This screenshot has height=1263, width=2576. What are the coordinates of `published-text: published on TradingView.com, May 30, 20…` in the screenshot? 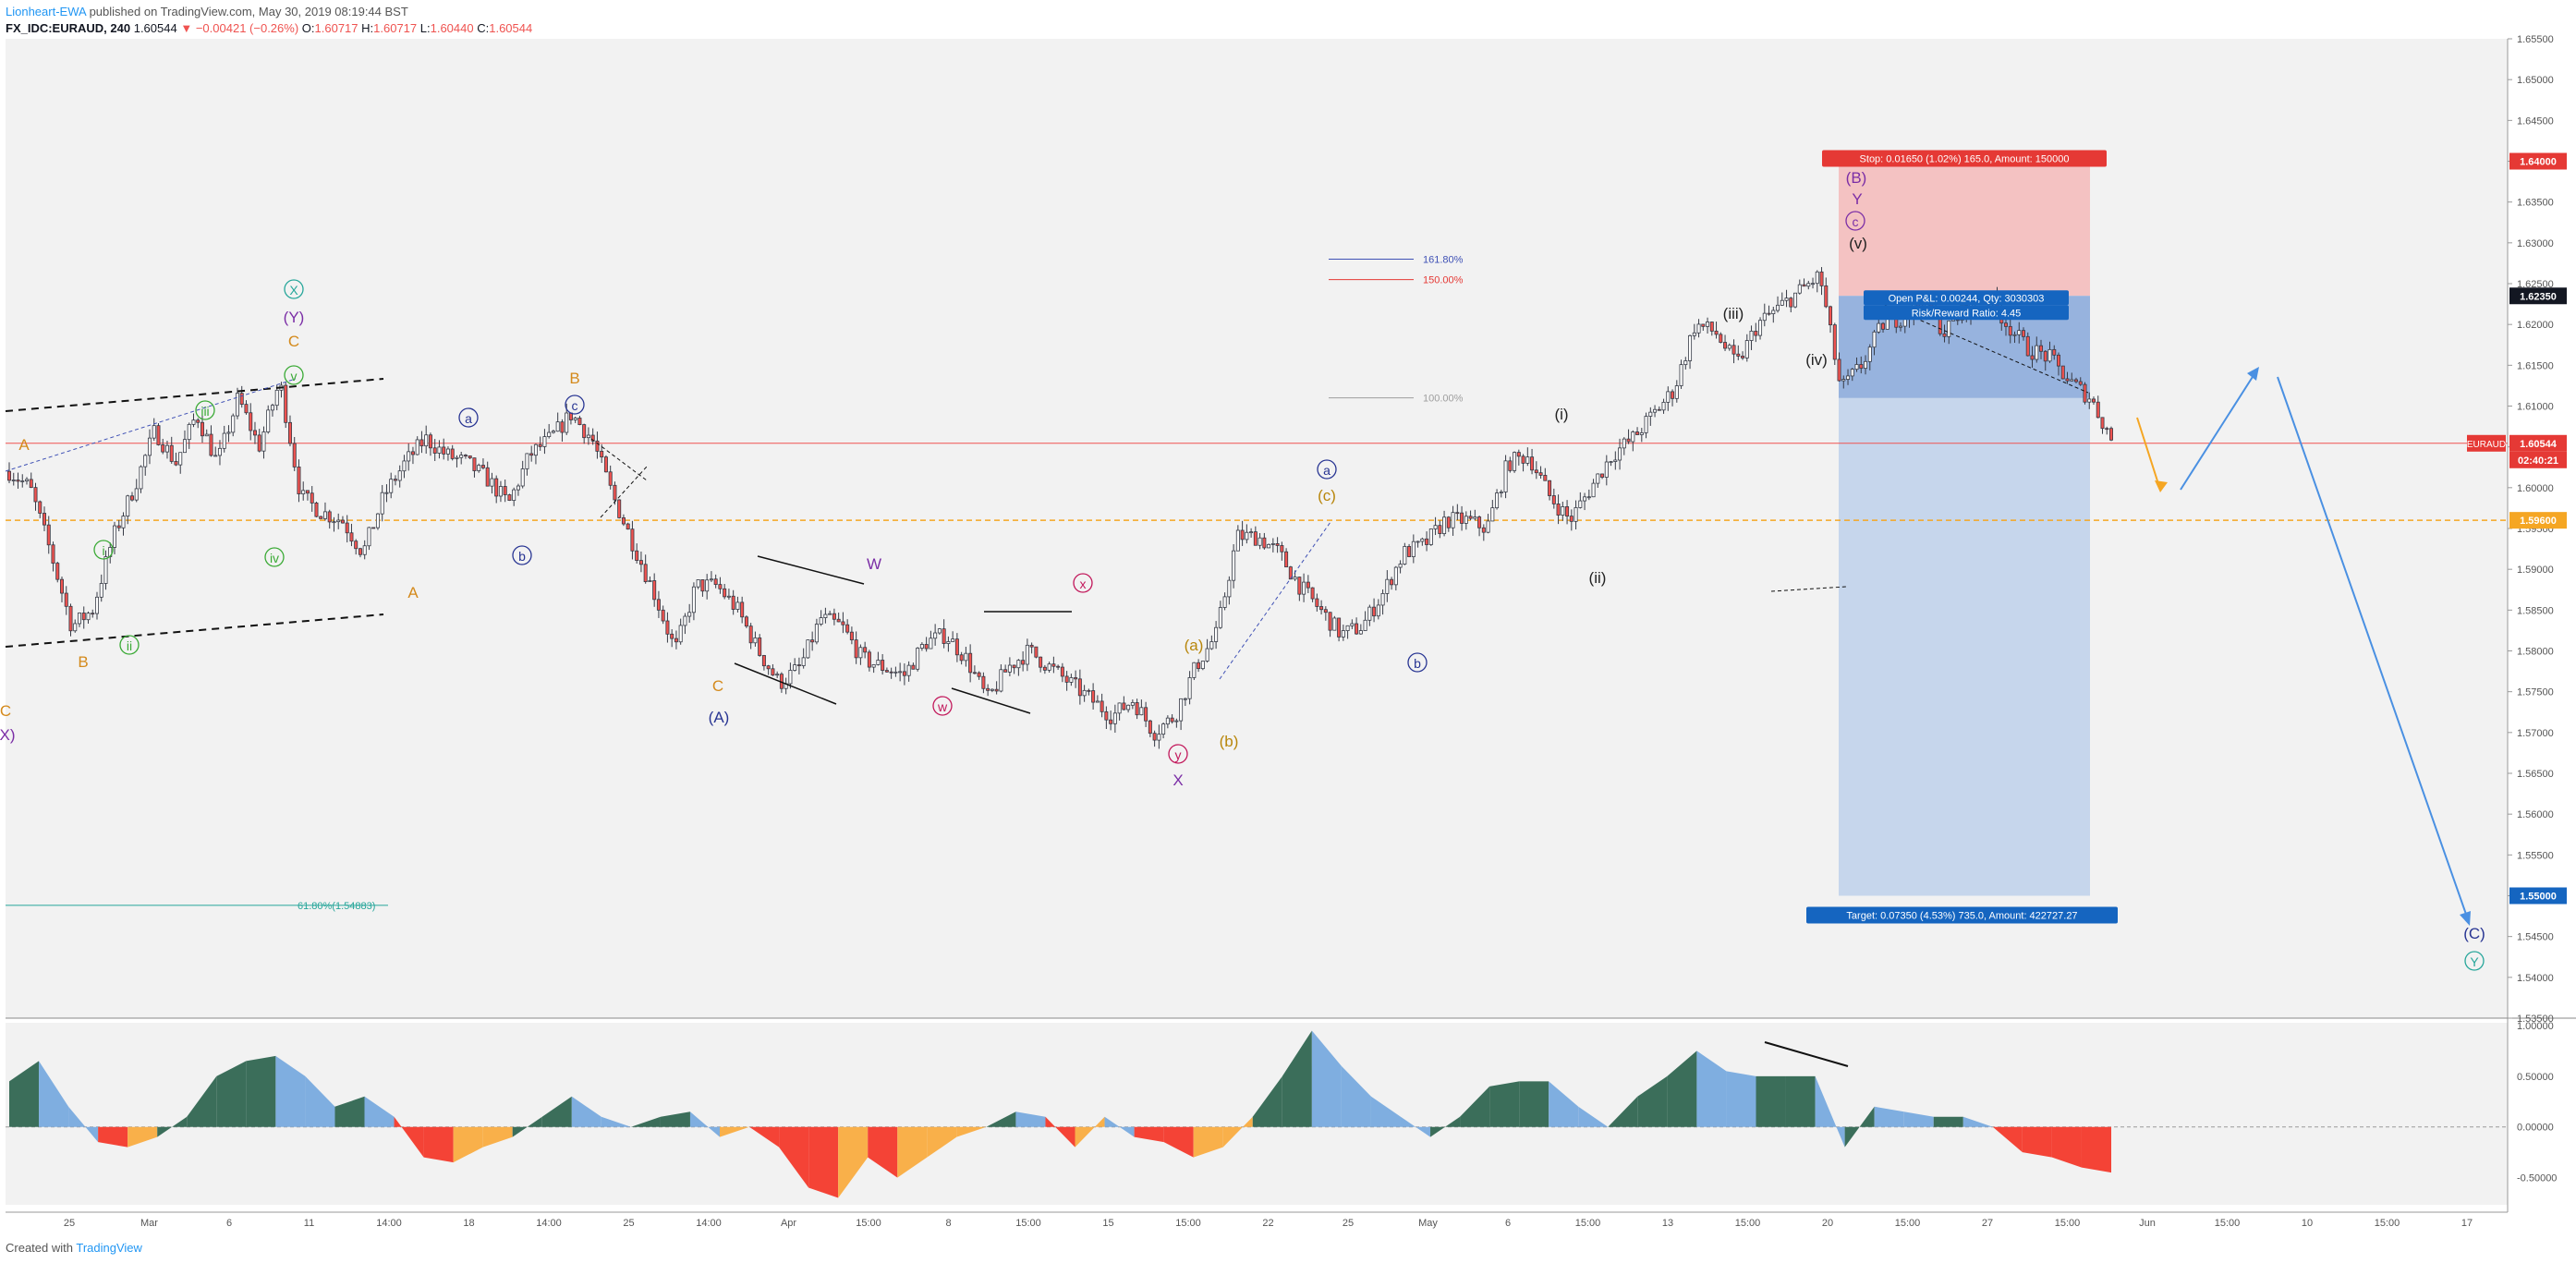 It's located at (248, 11).